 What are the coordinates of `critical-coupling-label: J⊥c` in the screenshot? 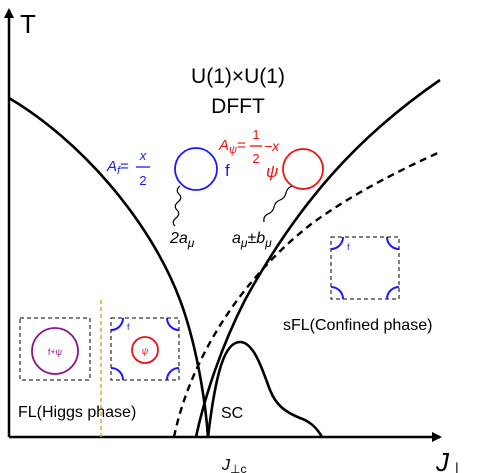 It's located at (233, 465).